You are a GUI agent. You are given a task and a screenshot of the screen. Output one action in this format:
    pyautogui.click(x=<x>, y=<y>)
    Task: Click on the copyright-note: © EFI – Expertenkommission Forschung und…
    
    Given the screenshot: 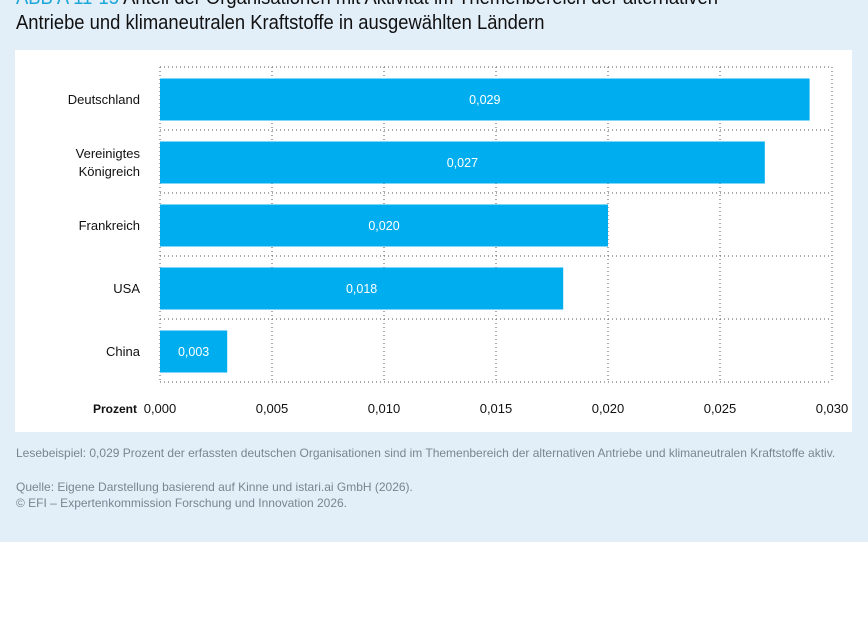 What is the action you would take?
    pyautogui.click(x=182, y=503)
    